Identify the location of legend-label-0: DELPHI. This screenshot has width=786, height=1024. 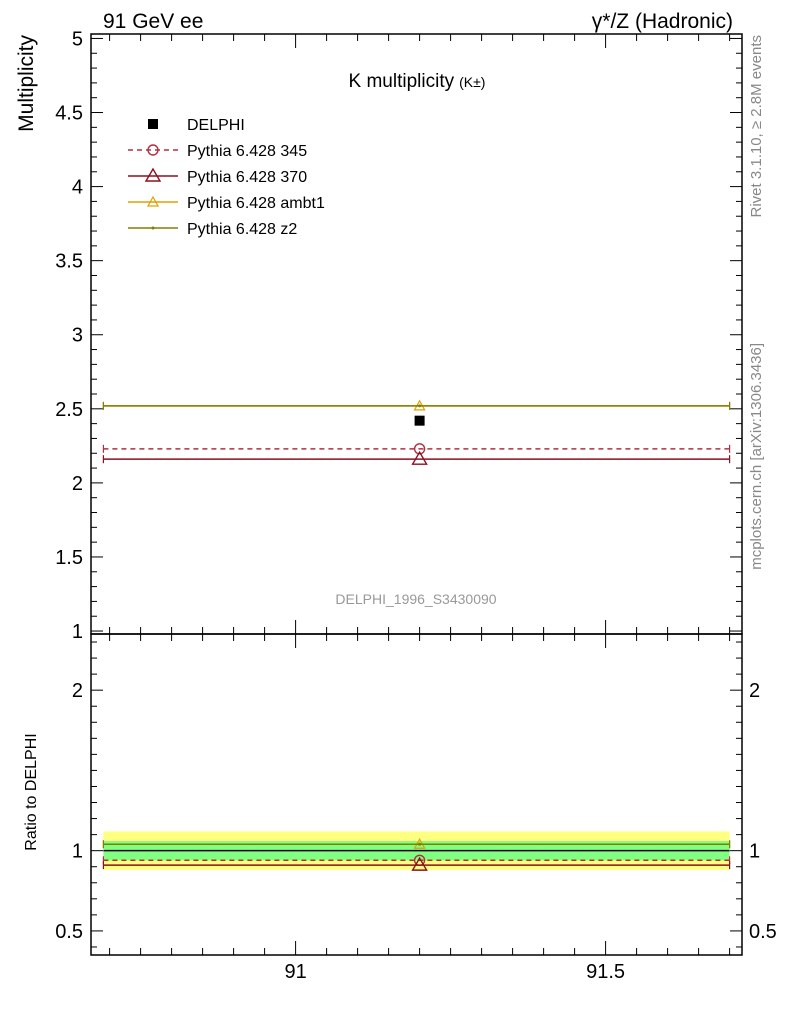
(216, 125).